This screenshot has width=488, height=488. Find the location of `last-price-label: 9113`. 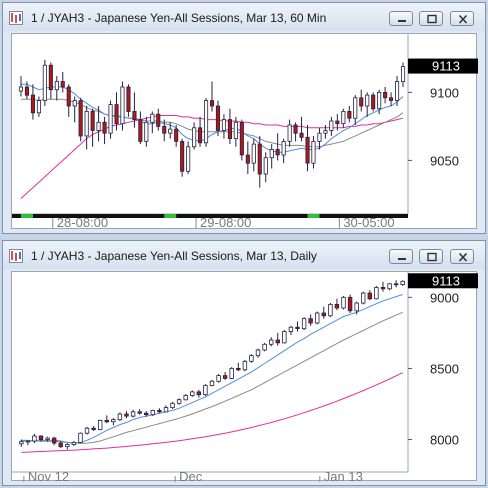

last-price-label: 9113 is located at coordinates (446, 280).